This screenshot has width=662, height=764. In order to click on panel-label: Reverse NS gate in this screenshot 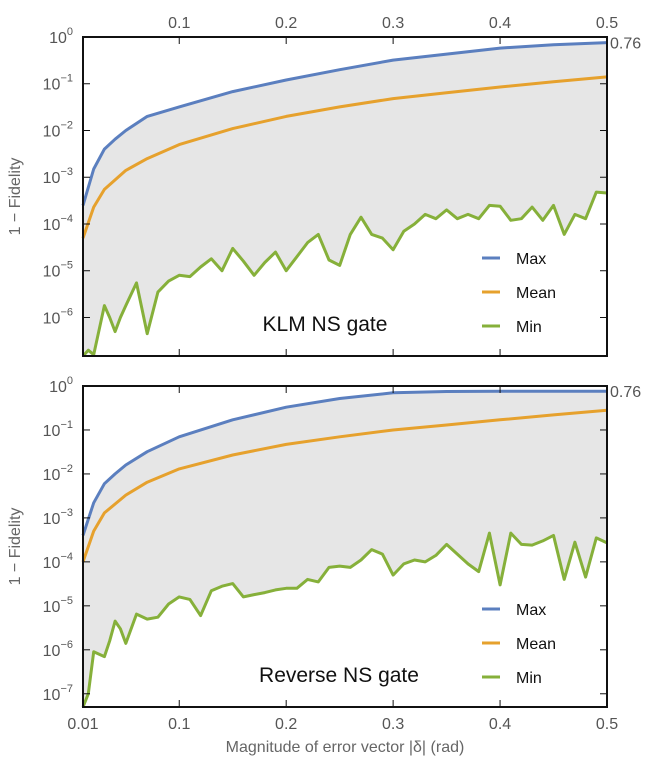, I will do `click(339, 675)`.